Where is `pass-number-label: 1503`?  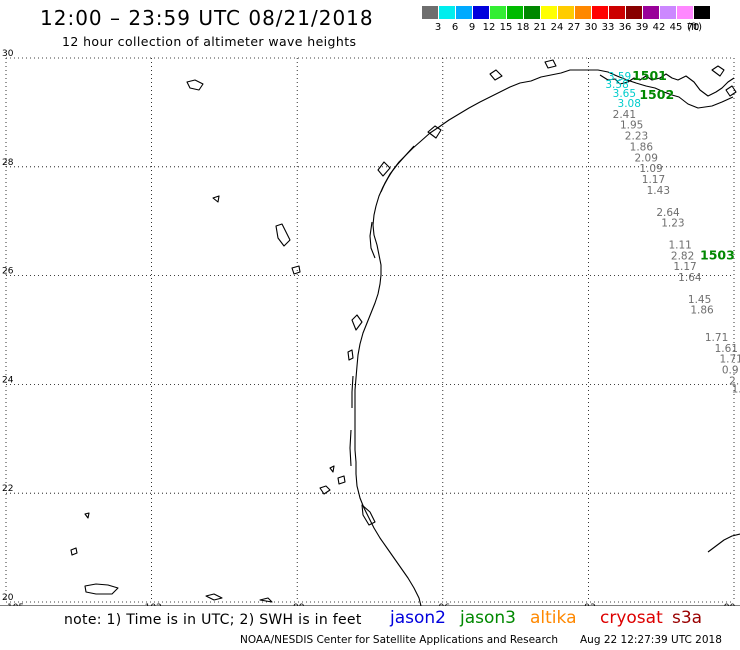 pass-number-label: 1503 is located at coordinates (717, 254).